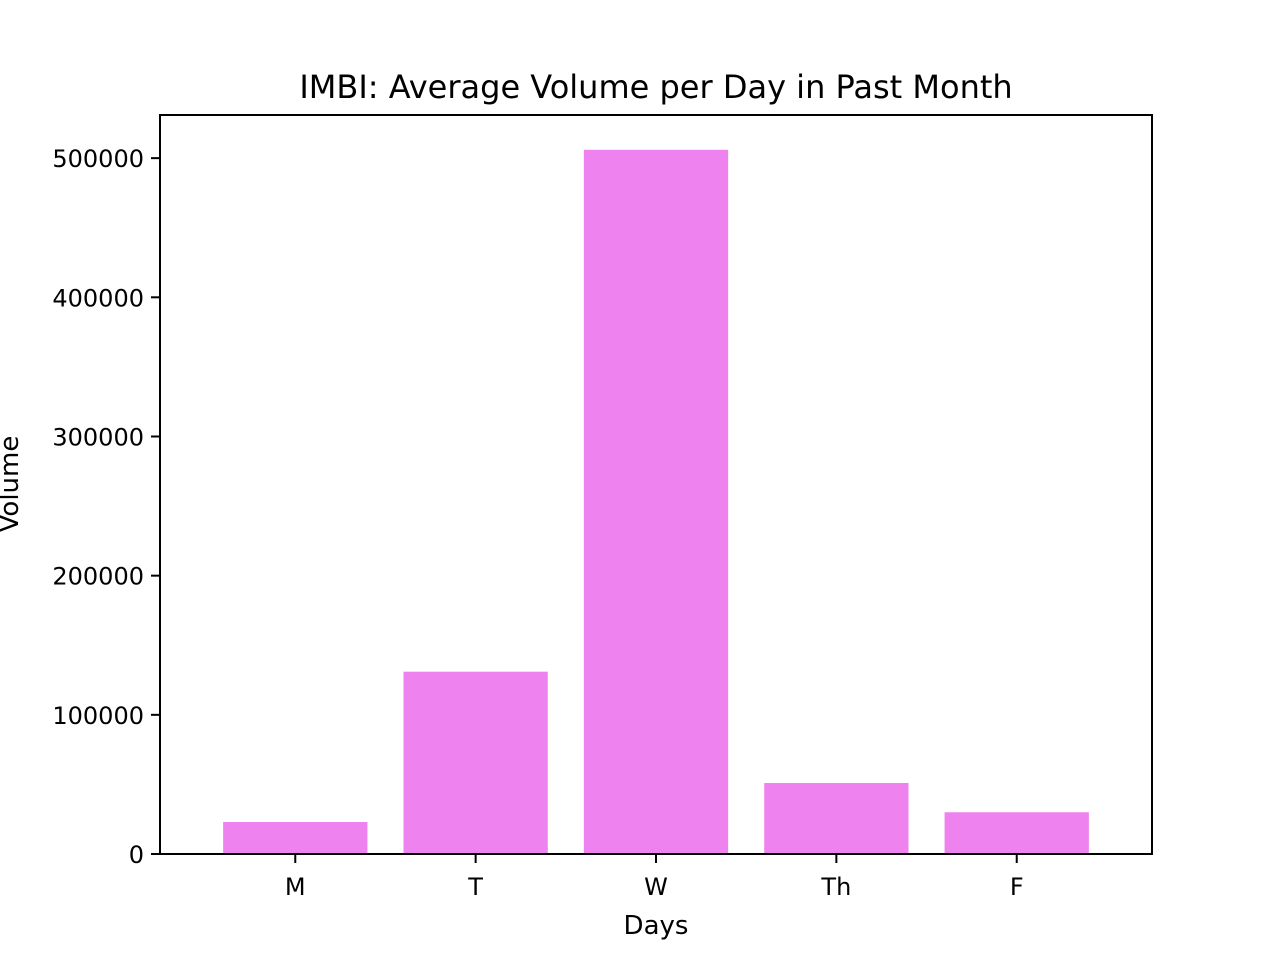 The height and width of the screenshot is (960, 1280). I want to click on x-tick-label-t: T, so click(475, 887).